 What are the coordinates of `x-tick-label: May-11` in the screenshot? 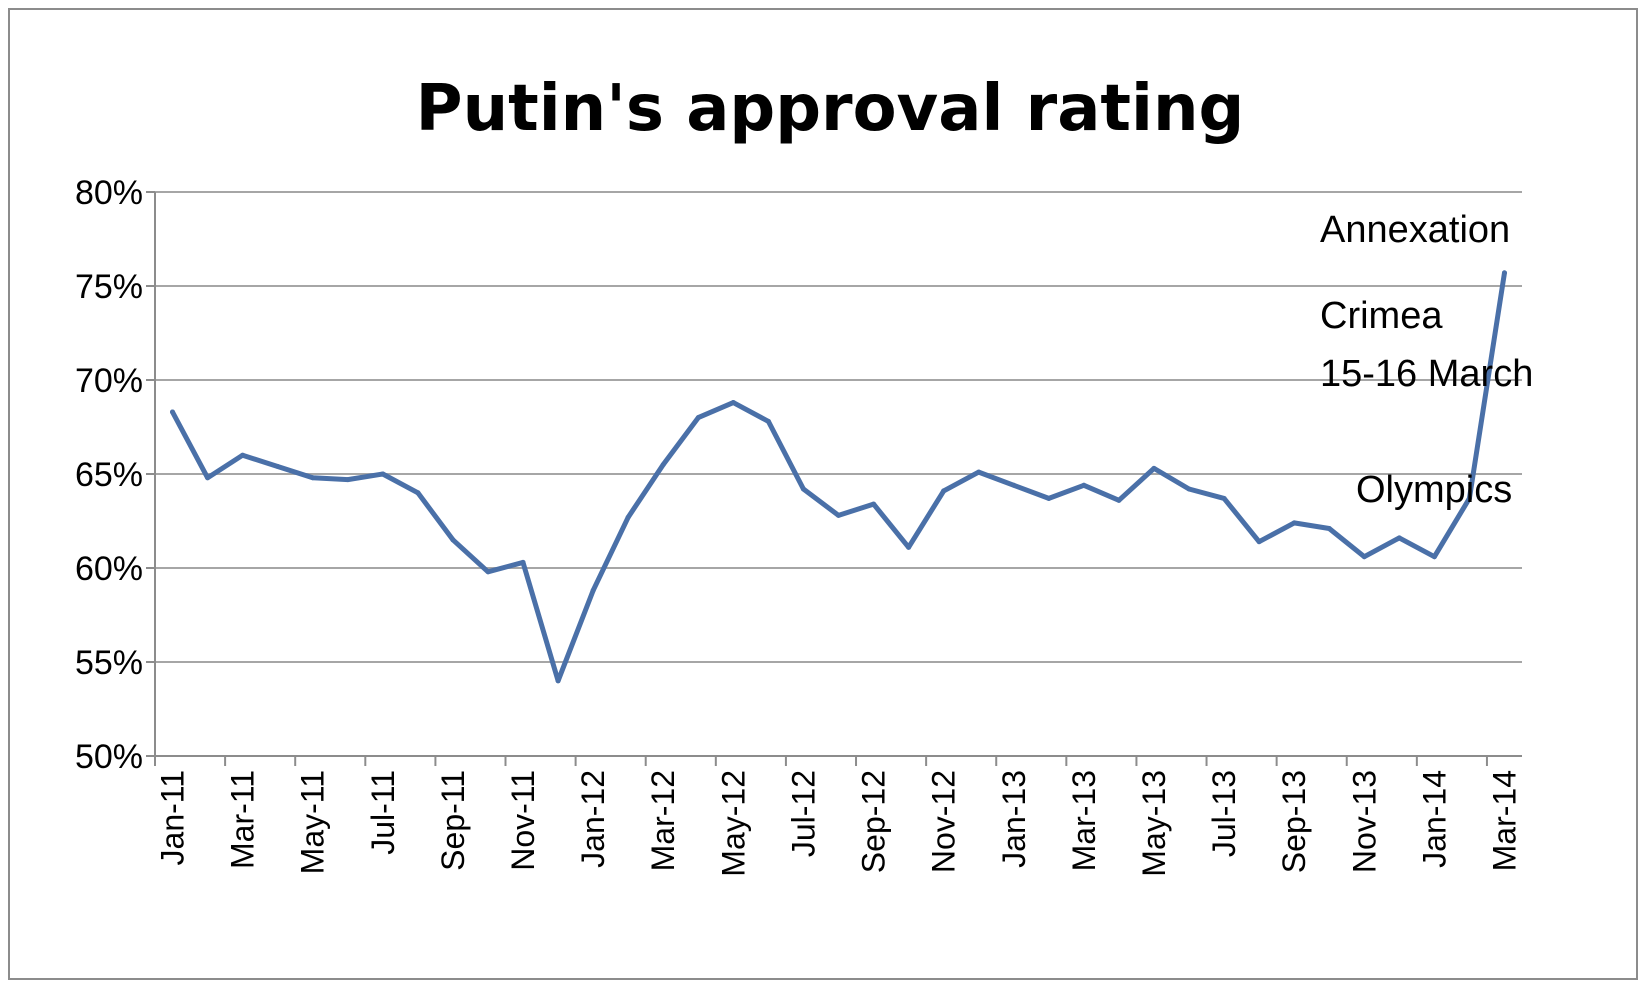 It's located at (313, 822).